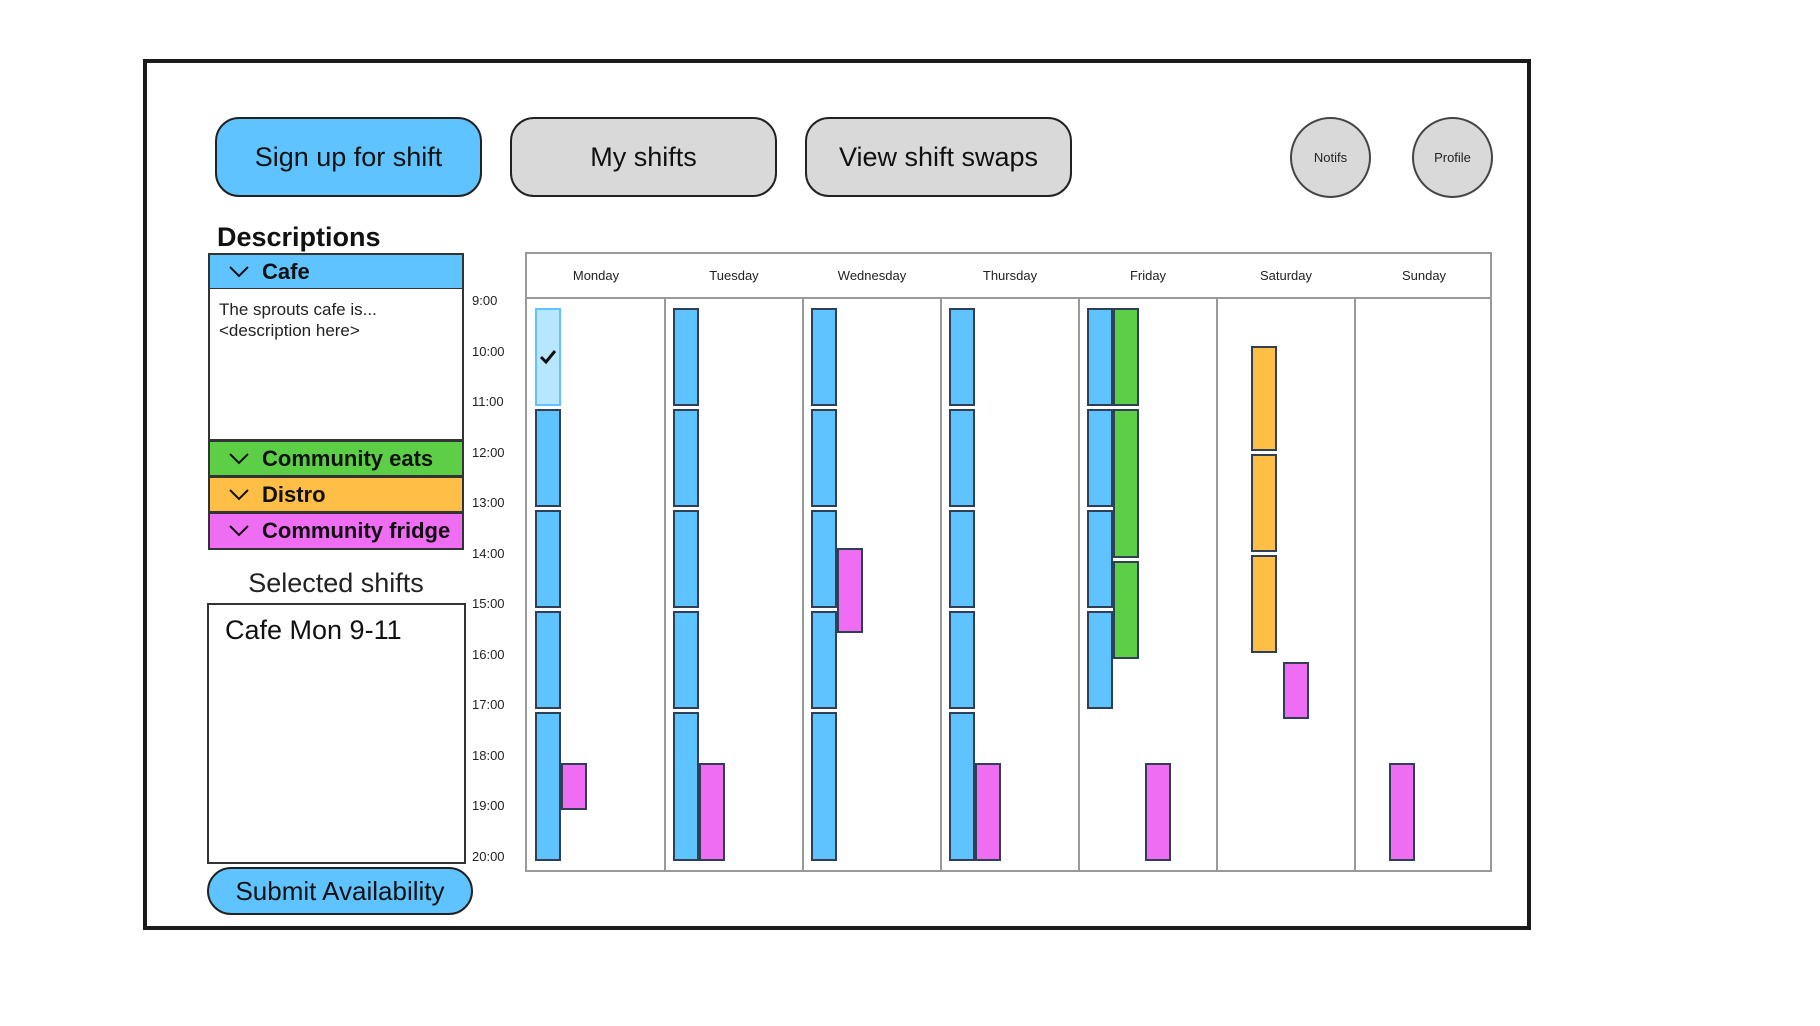 The image size is (1820, 1026). Describe the element at coordinates (289, 330) in the screenshot. I see `description-line: <description here>` at that location.